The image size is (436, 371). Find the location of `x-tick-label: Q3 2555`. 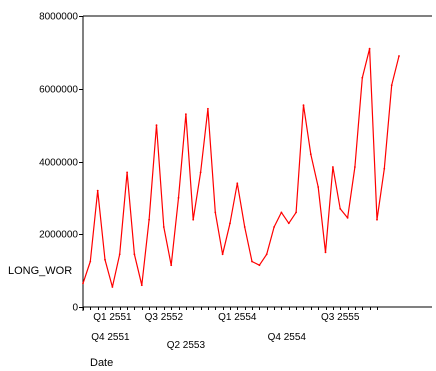

x-tick-label: Q3 2555 is located at coordinates (340, 317).